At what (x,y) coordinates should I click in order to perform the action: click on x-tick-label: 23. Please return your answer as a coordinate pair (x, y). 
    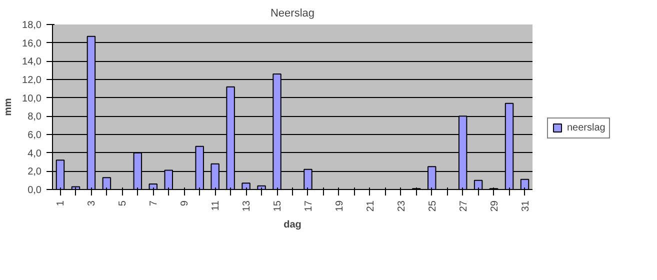
    Looking at the image, I should click on (402, 206).